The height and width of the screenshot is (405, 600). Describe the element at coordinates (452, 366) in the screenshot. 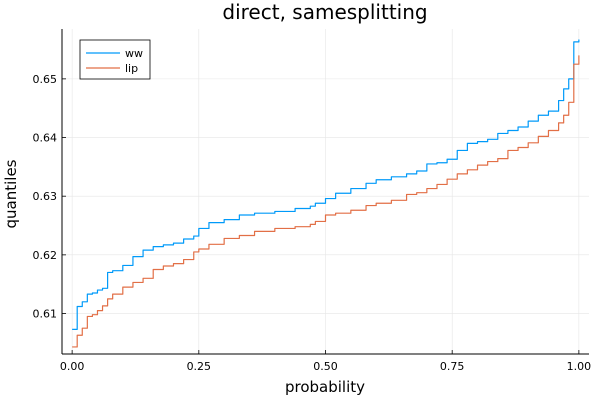

I see `x-tick-label: 0.75` at that location.